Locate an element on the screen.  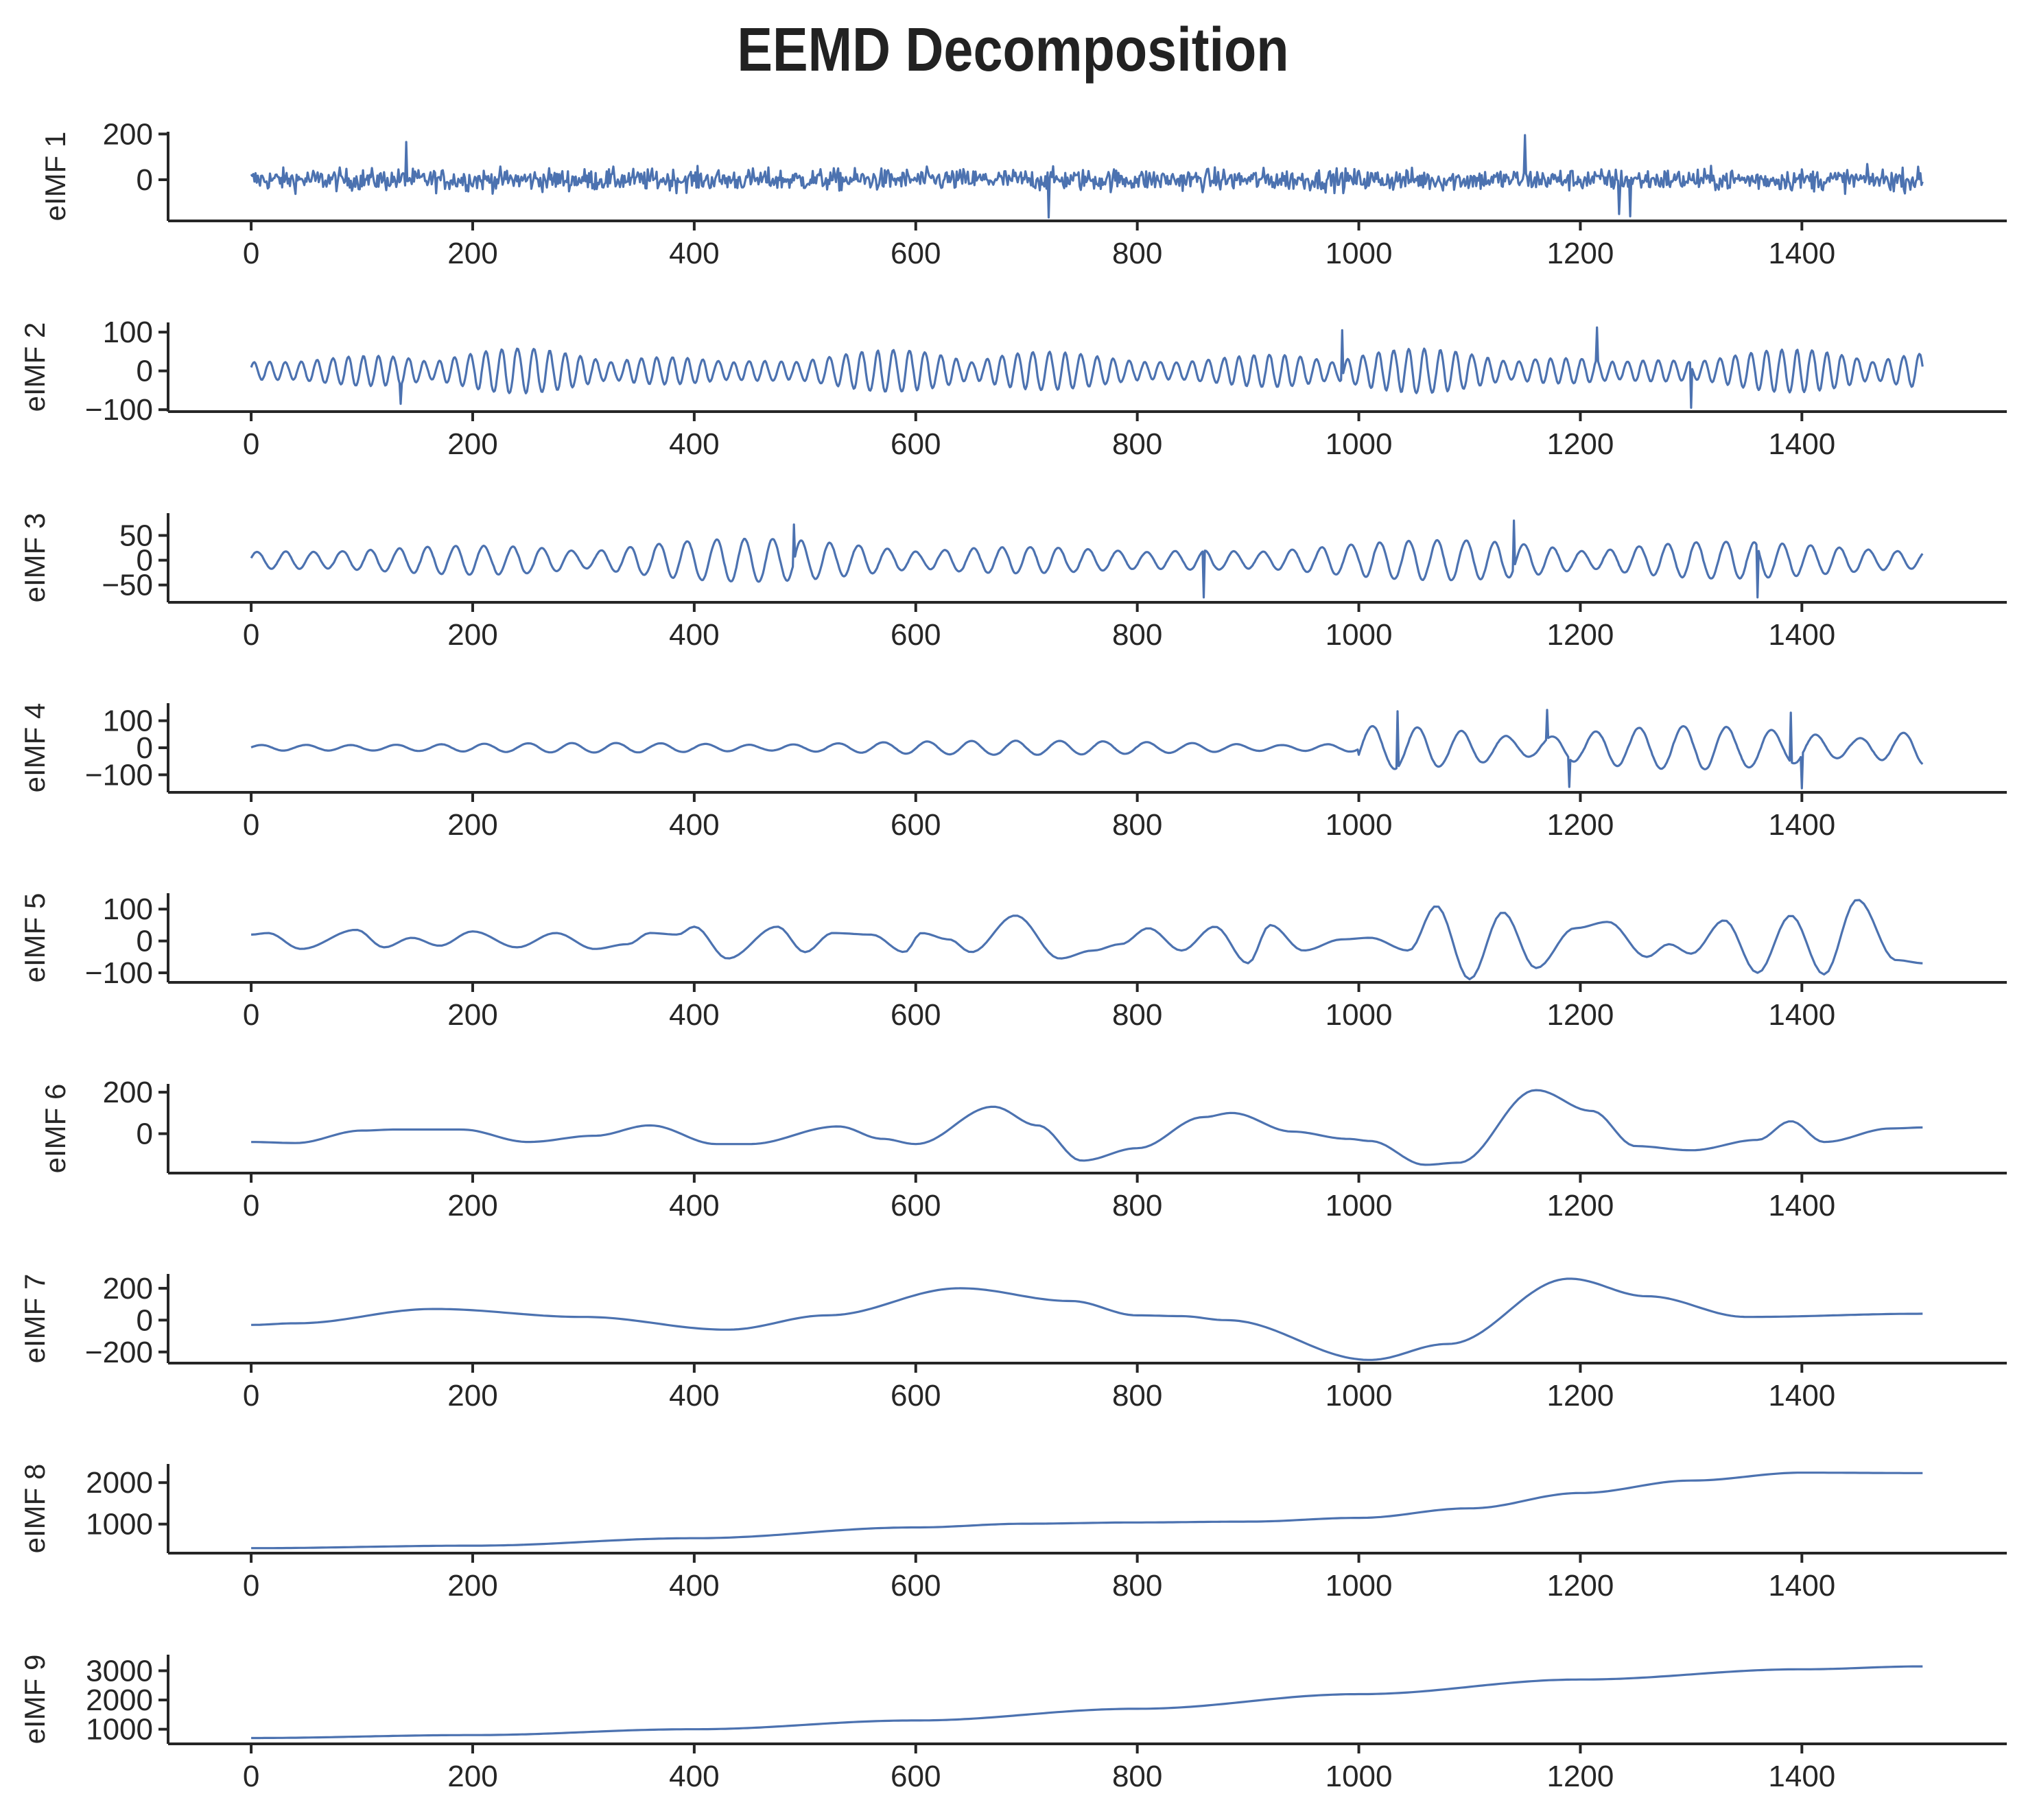
y-tick-label: −50 is located at coordinates (127, 585).